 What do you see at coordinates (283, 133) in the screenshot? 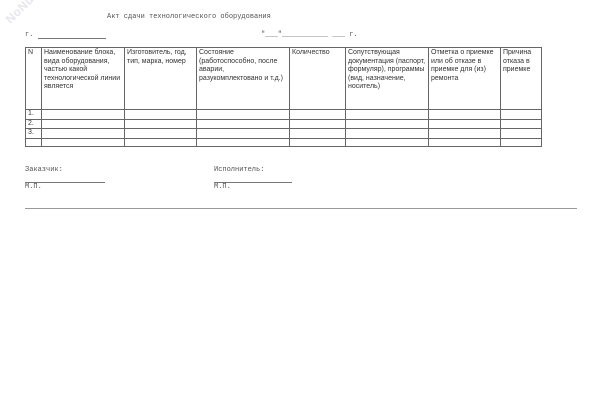
I see `table-row: 3.` at bounding box center [283, 133].